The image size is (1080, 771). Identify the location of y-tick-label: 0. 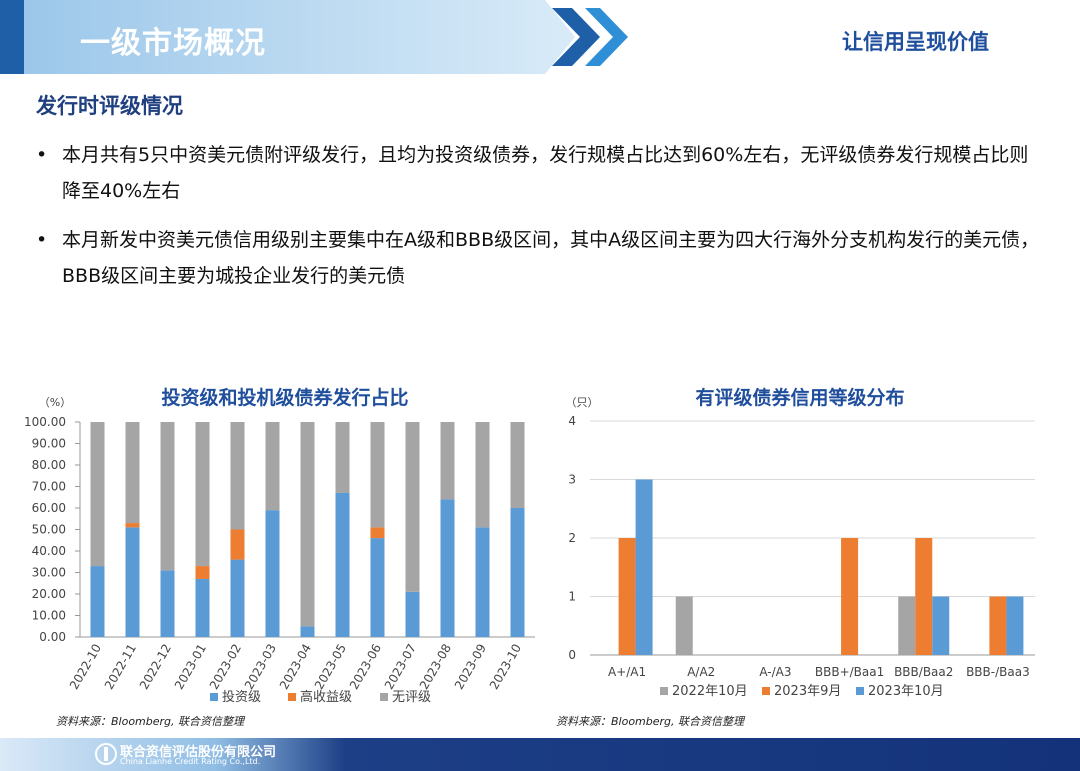
(572, 655).